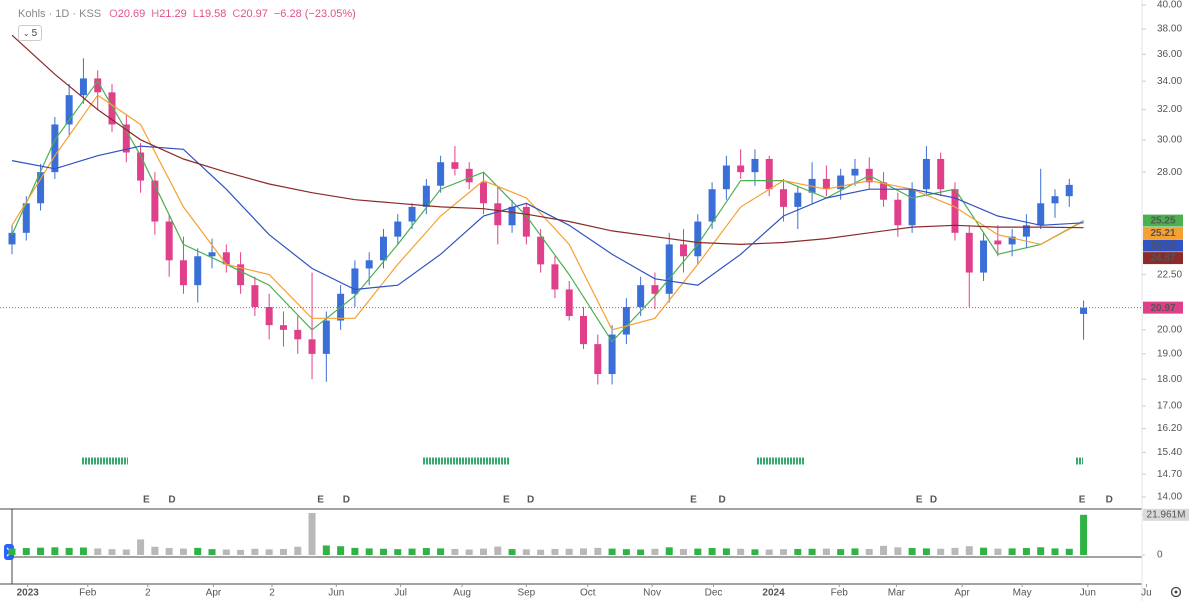 This screenshot has width=1200, height=601. What do you see at coordinates (254, 14) in the screenshot?
I see `ohlc-value: 20.97` at bounding box center [254, 14].